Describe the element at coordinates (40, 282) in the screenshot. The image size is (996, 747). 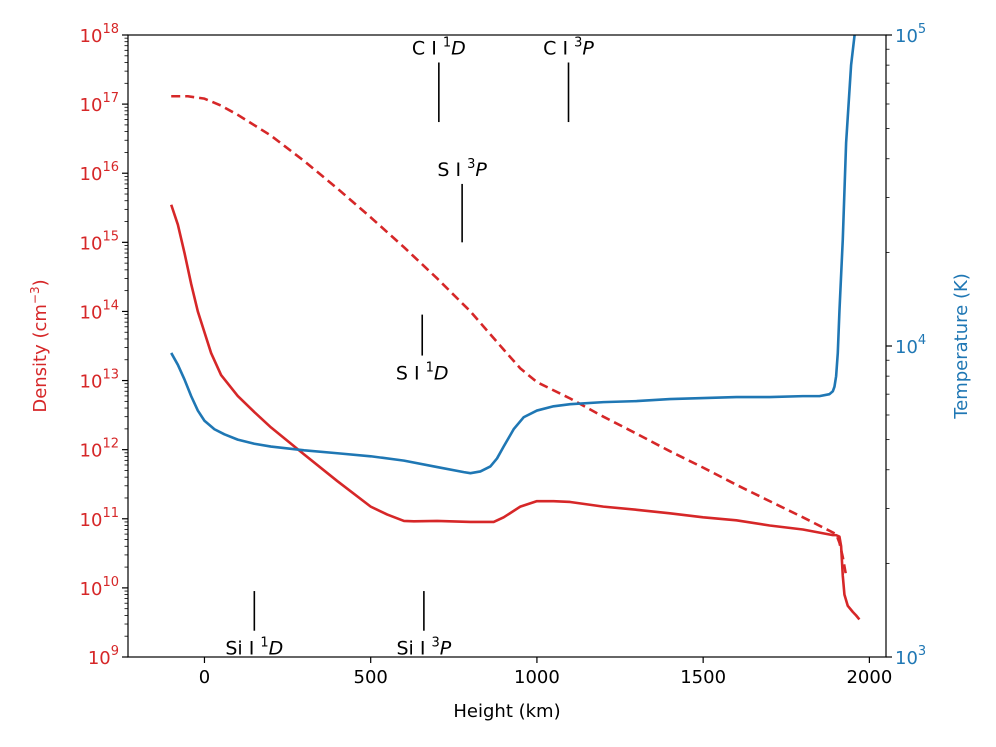
I see `left-y-axis-title-close: )` at that location.